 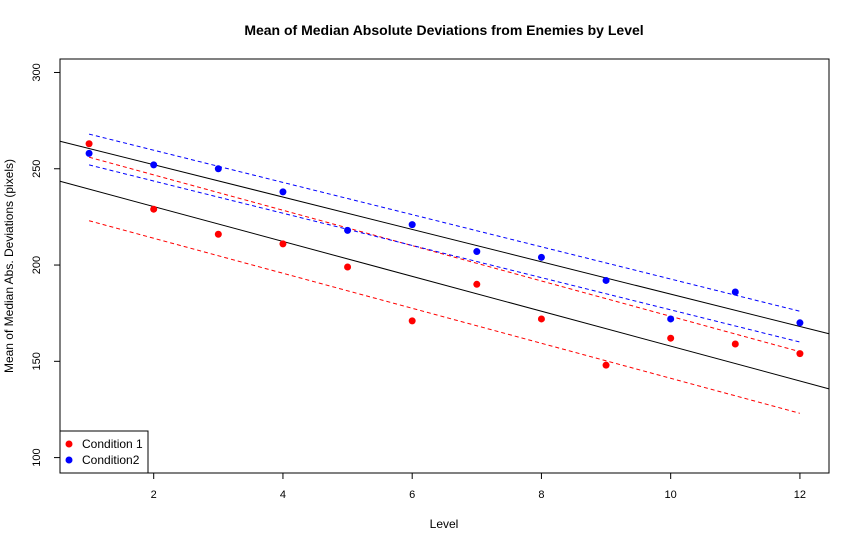 What do you see at coordinates (112, 444) in the screenshot?
I see `legend-label-condition-1: Condition 1` at bounding box center [112, 444].